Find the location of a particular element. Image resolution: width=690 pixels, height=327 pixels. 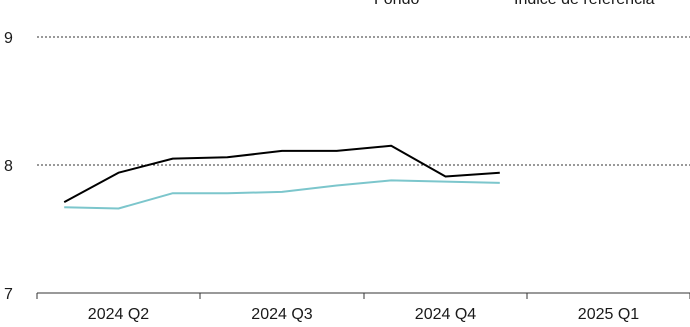

x-tick-label: 2024 Q4 is located at coordinates (445, 314).